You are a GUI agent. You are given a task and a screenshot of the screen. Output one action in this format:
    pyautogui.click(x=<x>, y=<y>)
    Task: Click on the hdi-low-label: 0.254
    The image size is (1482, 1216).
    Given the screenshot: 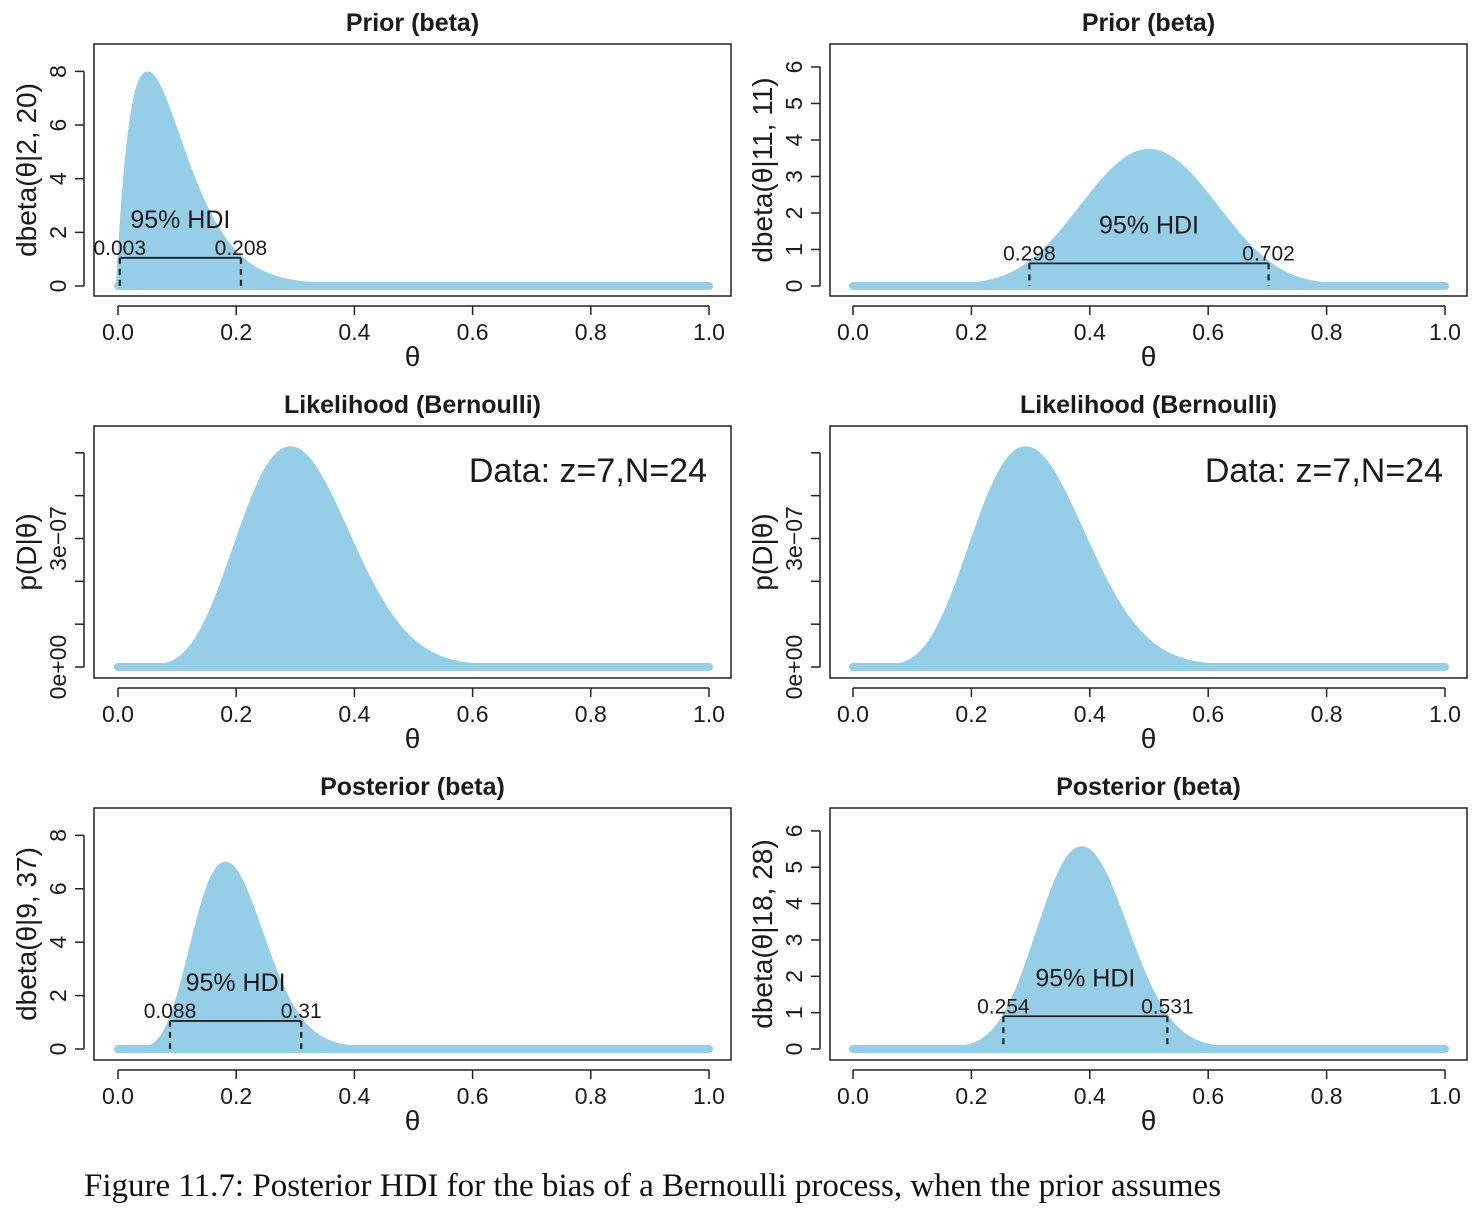 What is the action you would take?
    pyautogui.click(x=1003, y=1006)
    